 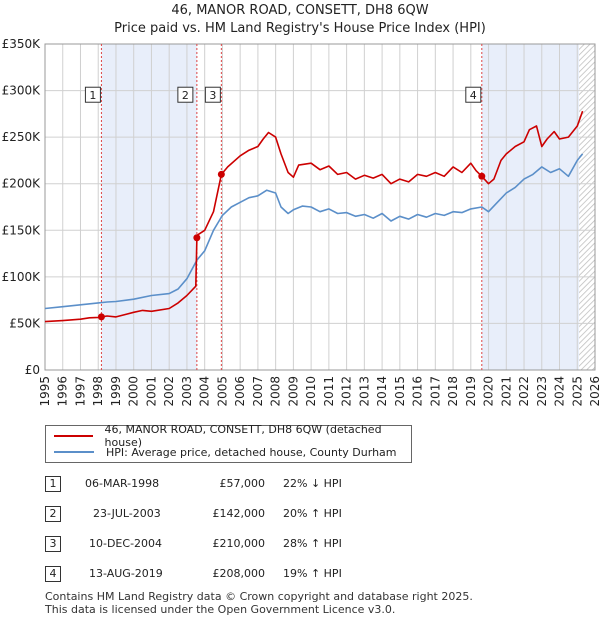 I want to click on transaction-badge: 3, so click(x=53, y=544).